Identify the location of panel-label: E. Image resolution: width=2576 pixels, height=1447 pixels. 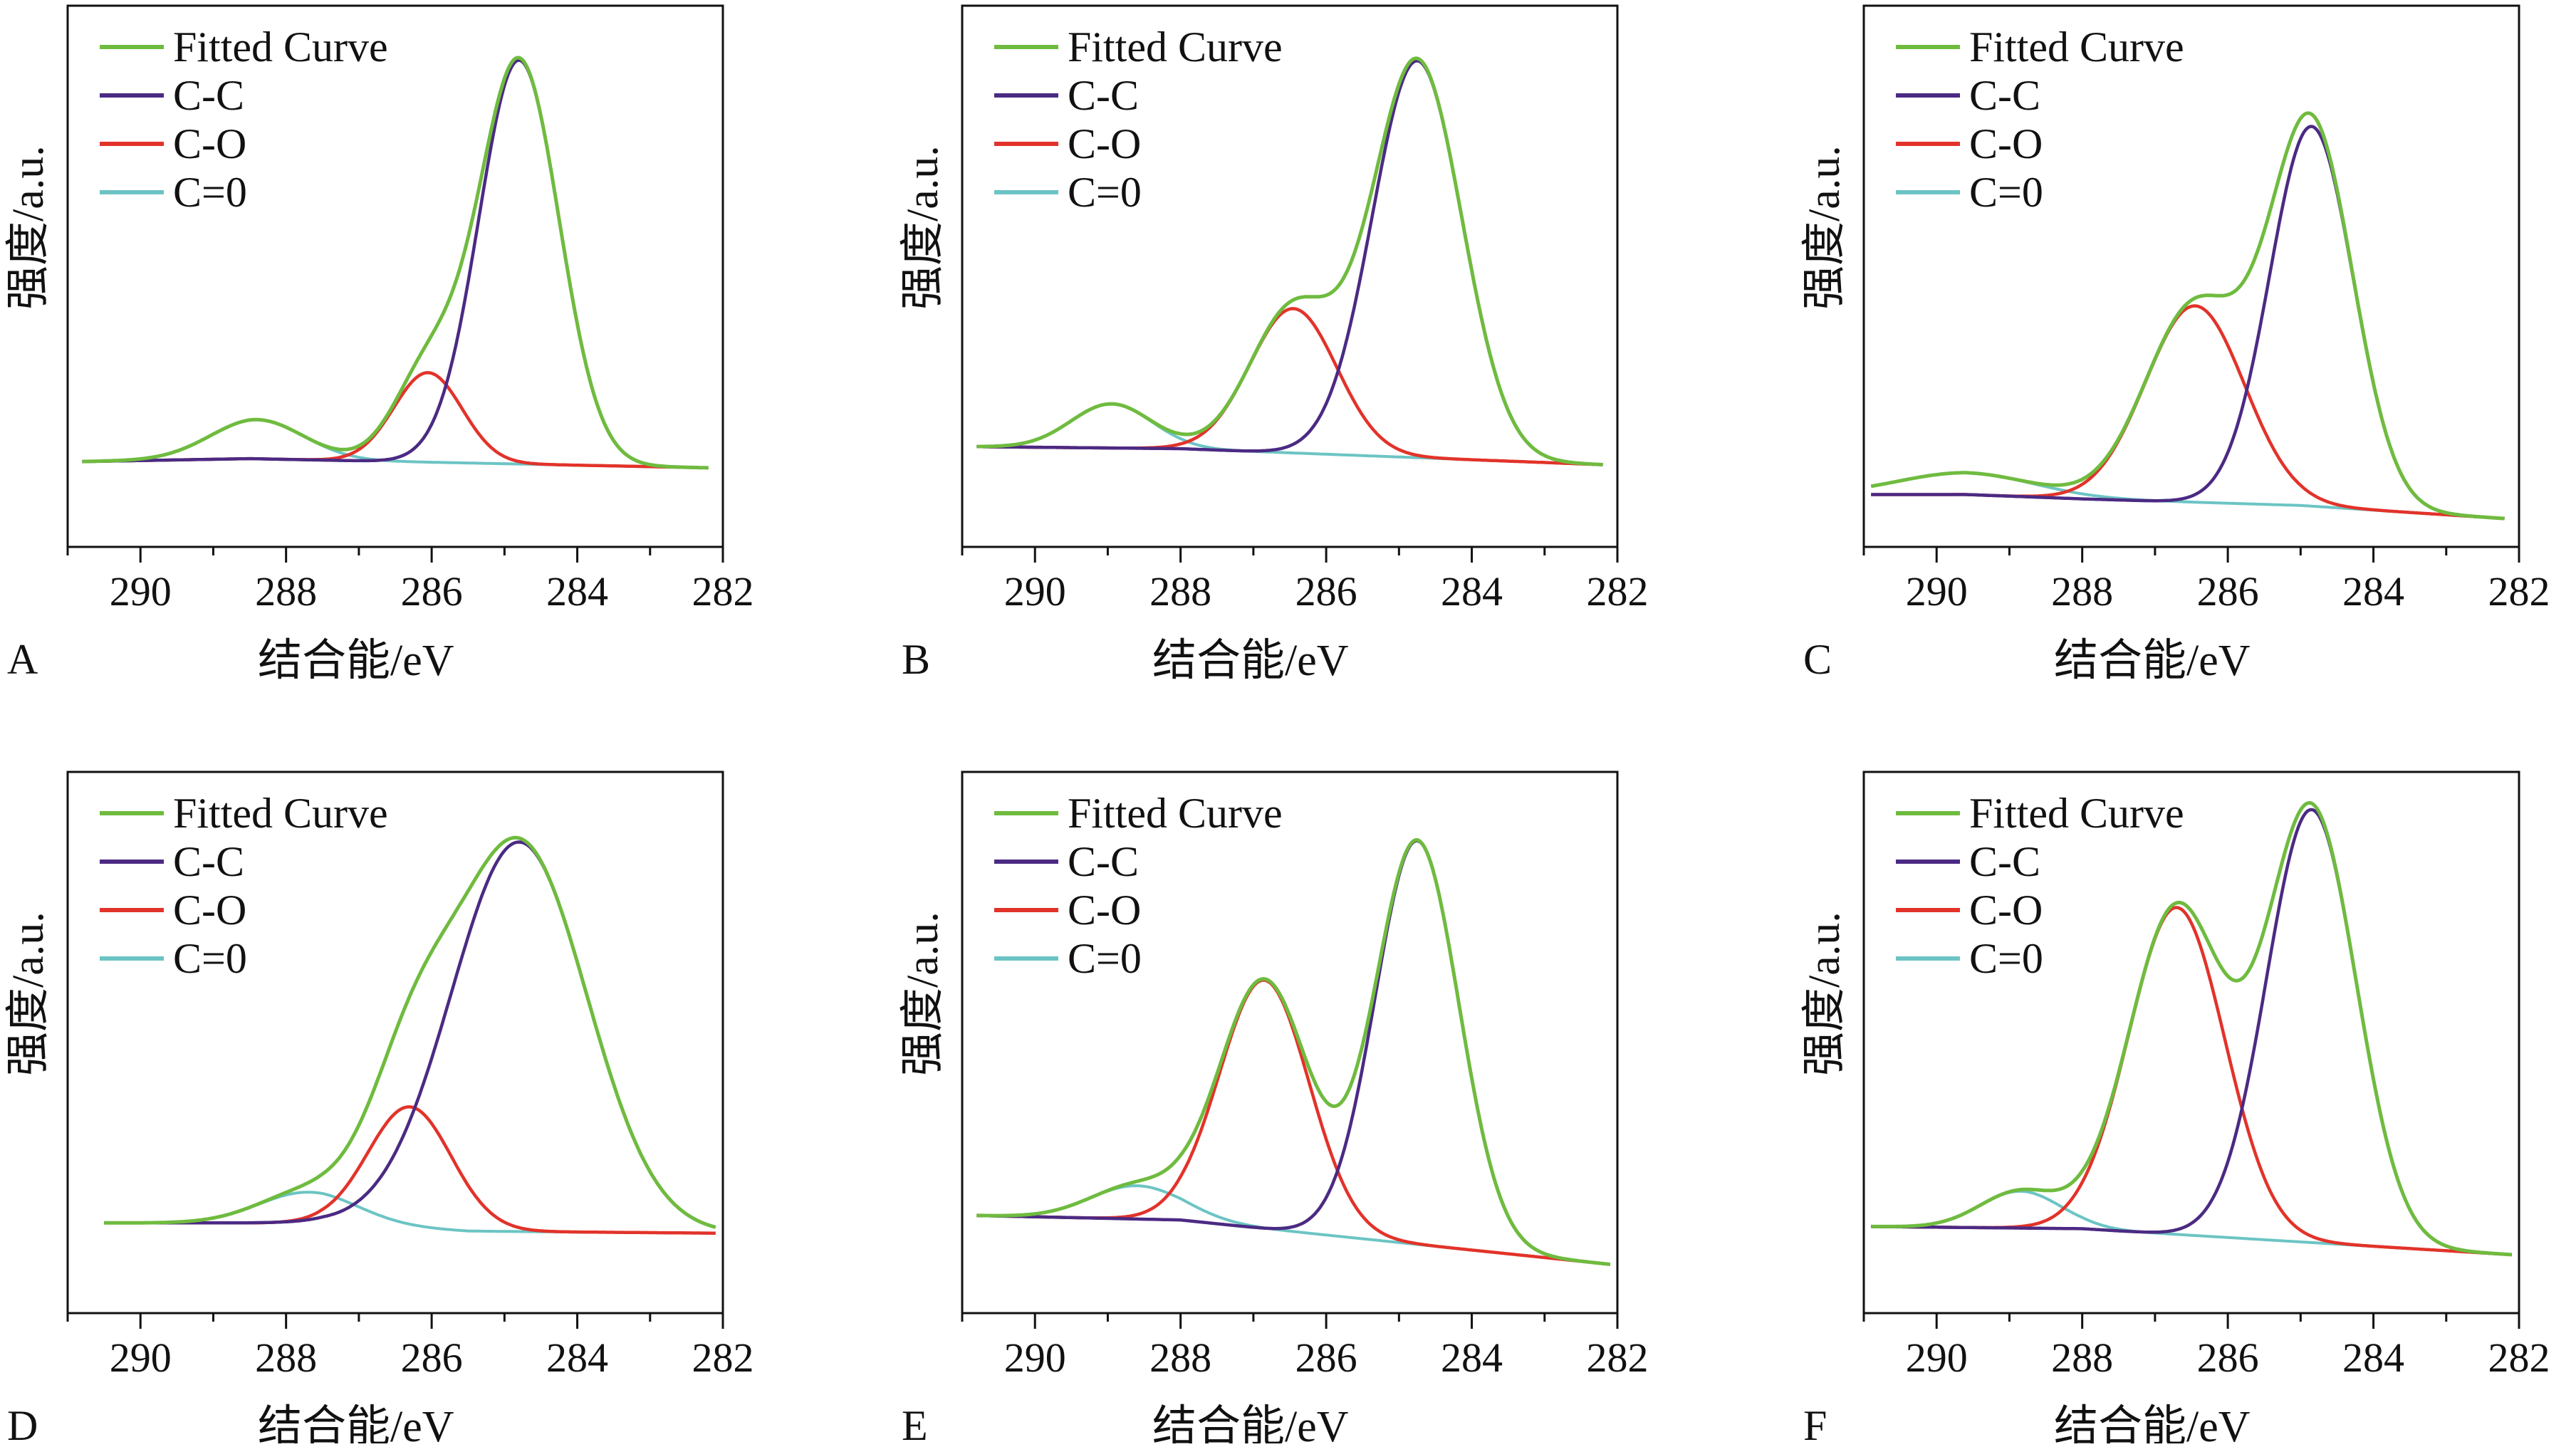
(915, 1422).